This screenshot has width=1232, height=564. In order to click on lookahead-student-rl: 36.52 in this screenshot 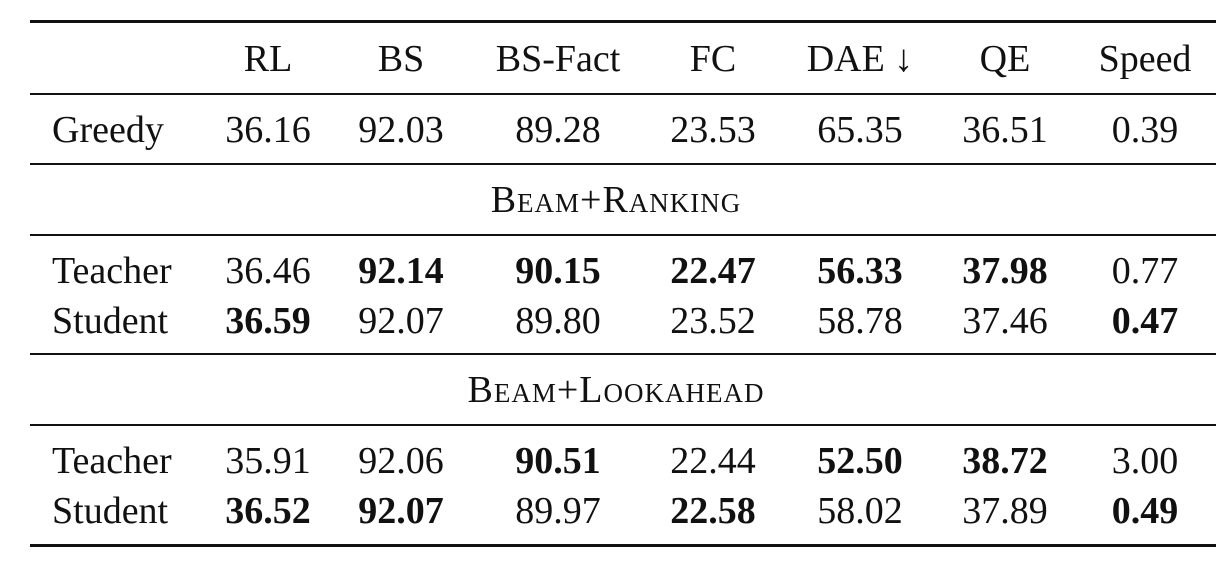, I will do `click(268, 511)`.